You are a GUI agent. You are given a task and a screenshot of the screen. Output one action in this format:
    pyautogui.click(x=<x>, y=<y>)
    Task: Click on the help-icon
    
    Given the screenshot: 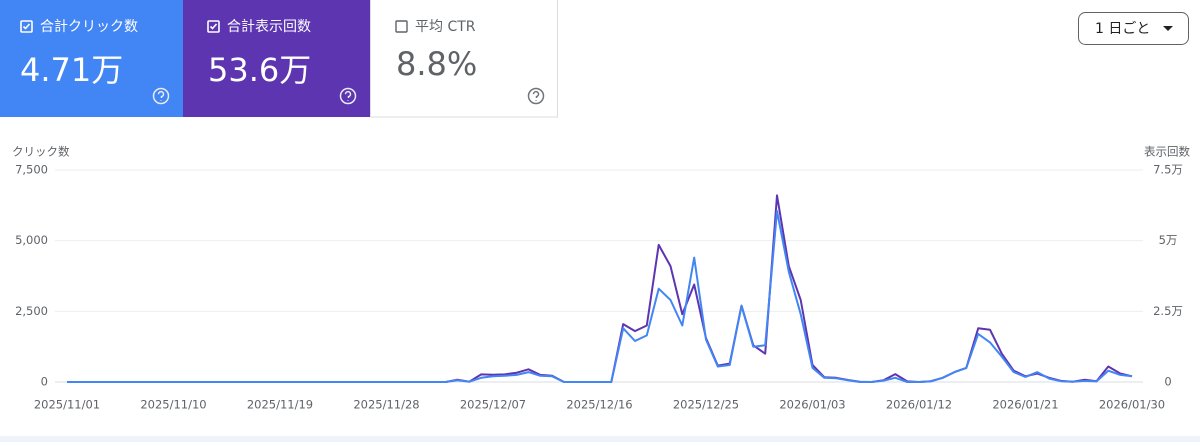 What is the action you would take?
    pyautogui.click(x=348, y=96)
    